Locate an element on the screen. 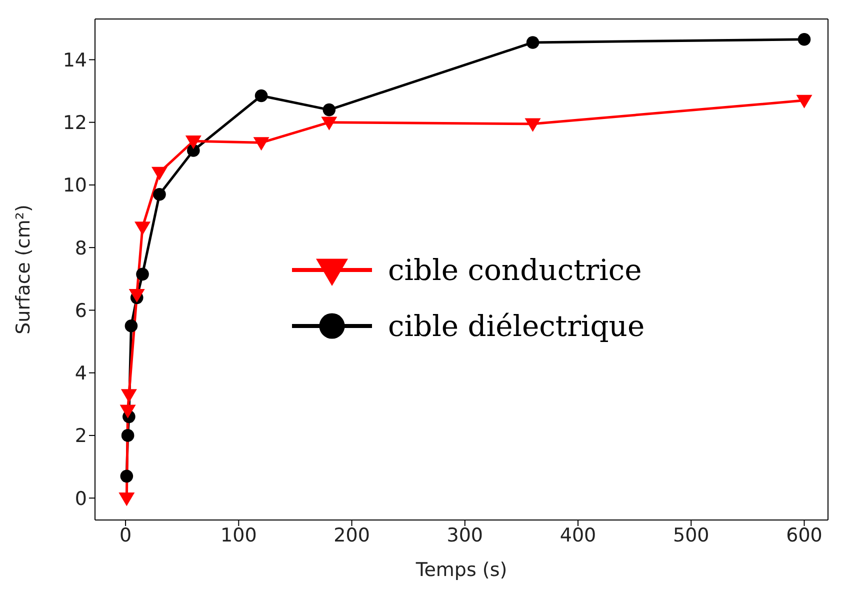  x-tick-label: 300 is located at coordinates (465, 535).